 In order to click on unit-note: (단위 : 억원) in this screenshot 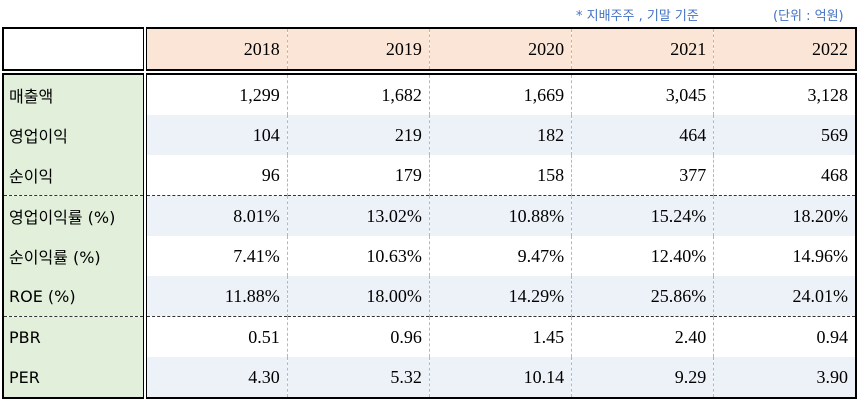, I will do `click(808, 16)`.